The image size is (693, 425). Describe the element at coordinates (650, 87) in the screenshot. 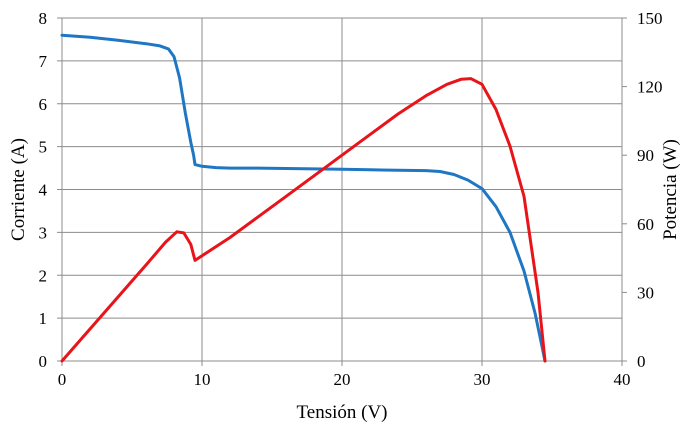

I see `y-right-tick-label-4: 120` at that location.